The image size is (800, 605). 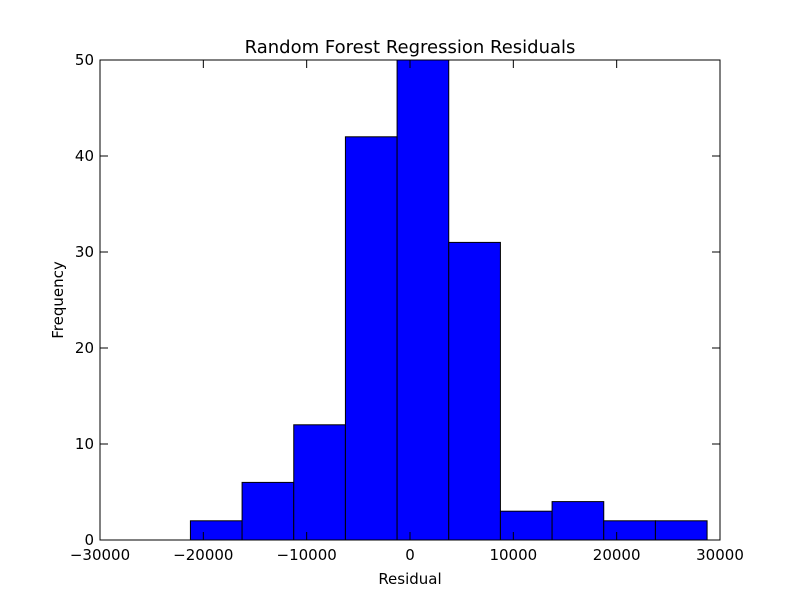 I want to click on x-tick-label: 0, so click(x=410, y=555).